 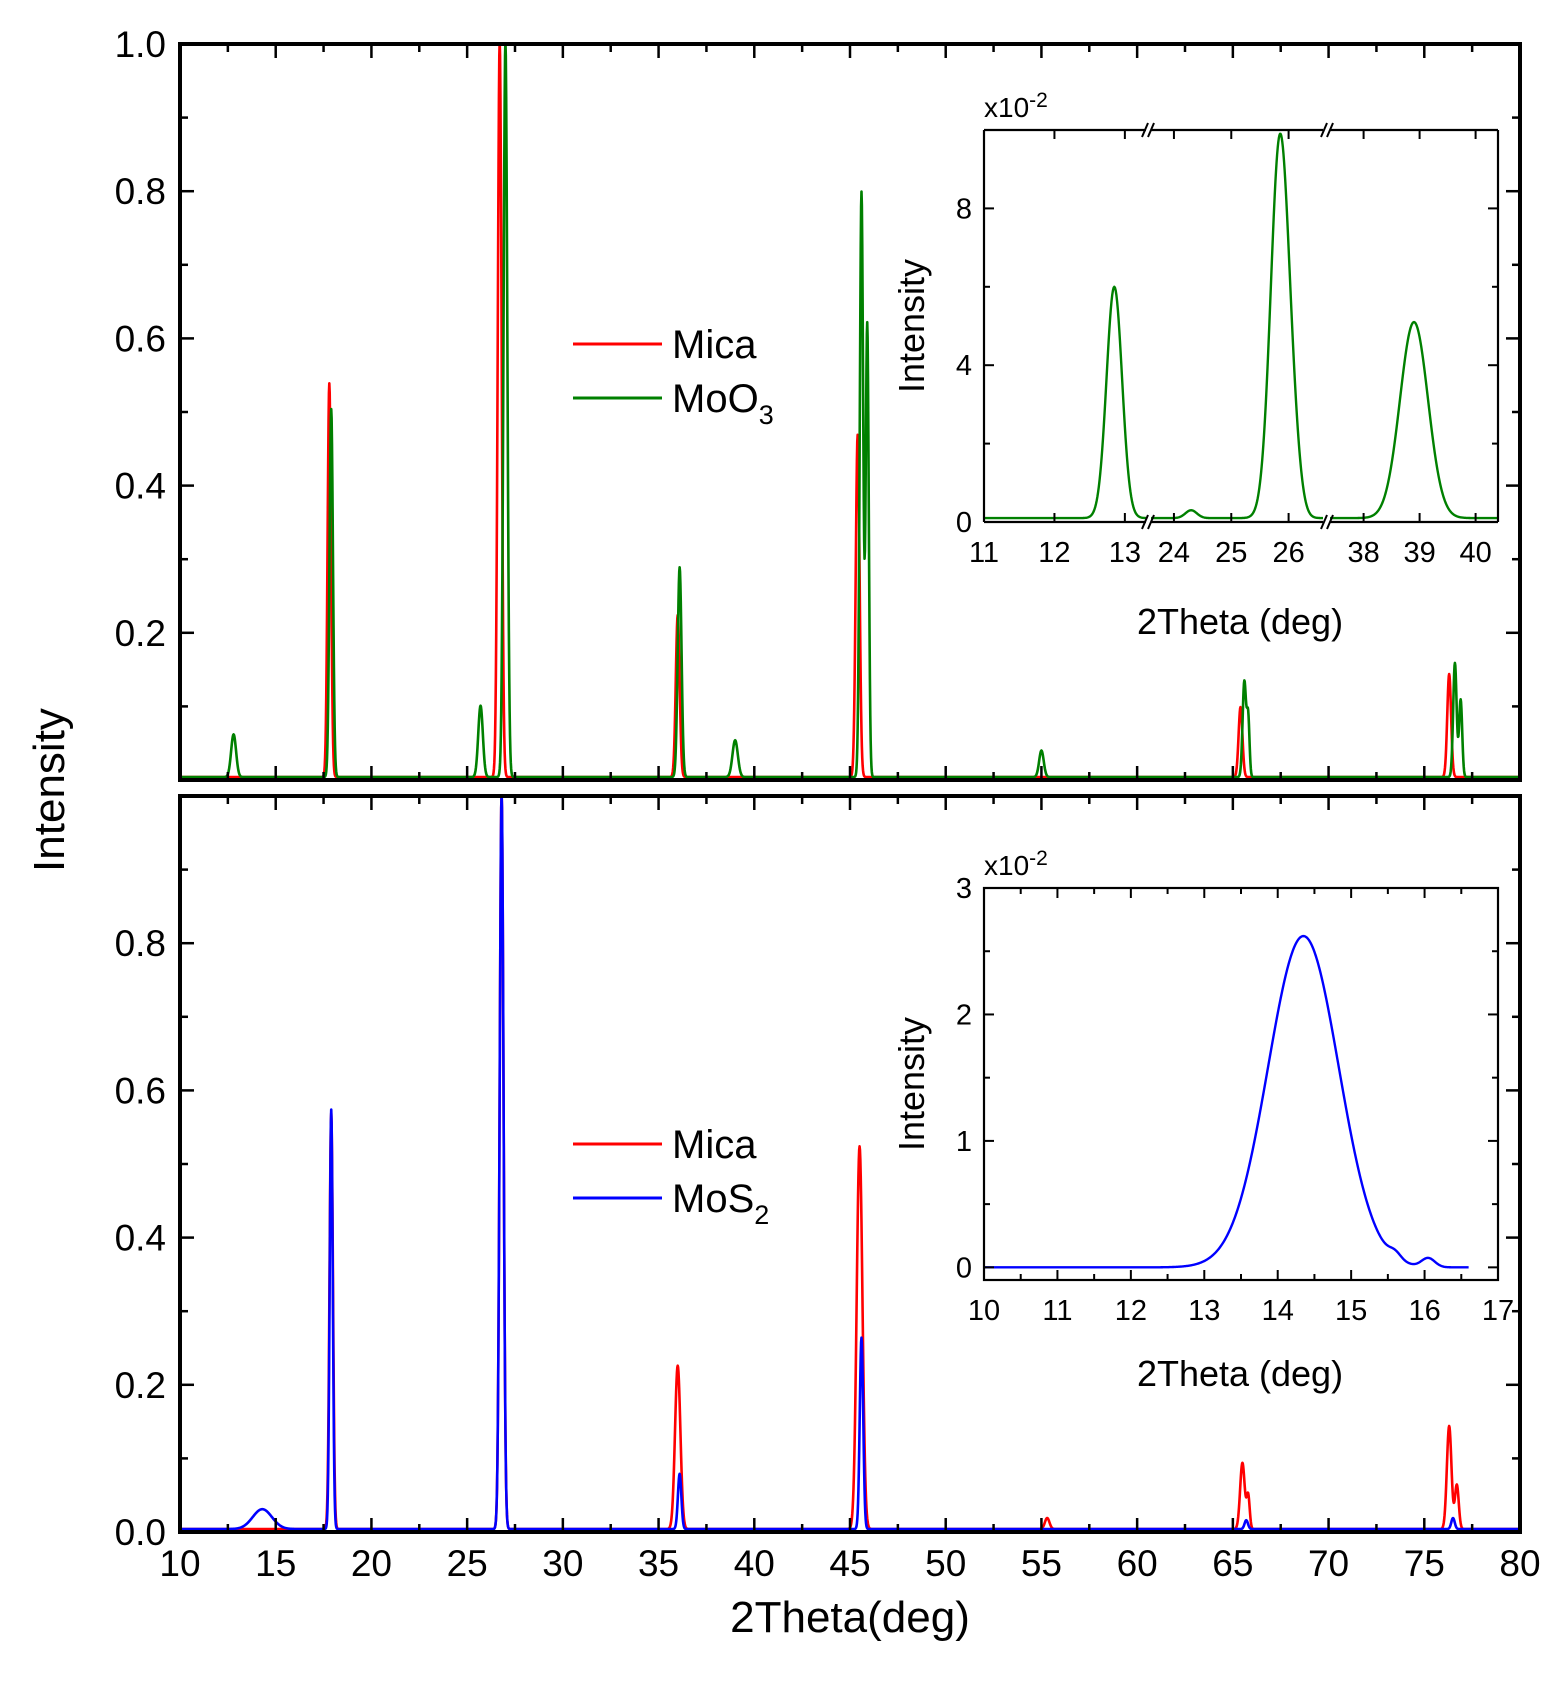 What do you see at coordinates (1424, 1311) in the screenshot?
I see `inset-bottom-x-tick-label: 16` at bounding box center [1424, 1311].